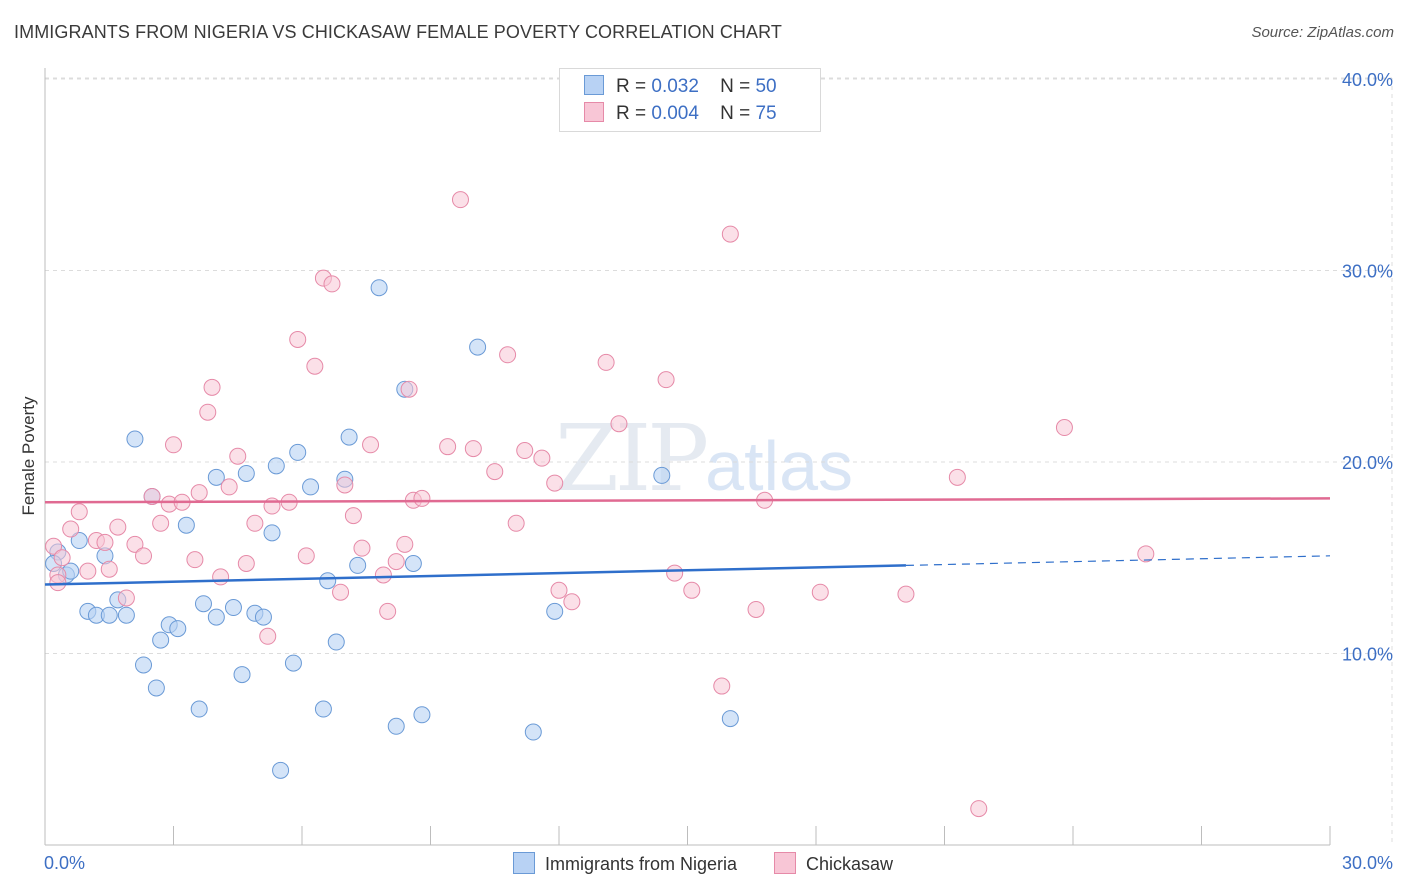 This screenshot has width=1406, height=892. What do you see at coordinates (850, 864) in the screenshot?
I see `legend-label-chickasaw: Chickasaw` at bounding box center [850, 864].